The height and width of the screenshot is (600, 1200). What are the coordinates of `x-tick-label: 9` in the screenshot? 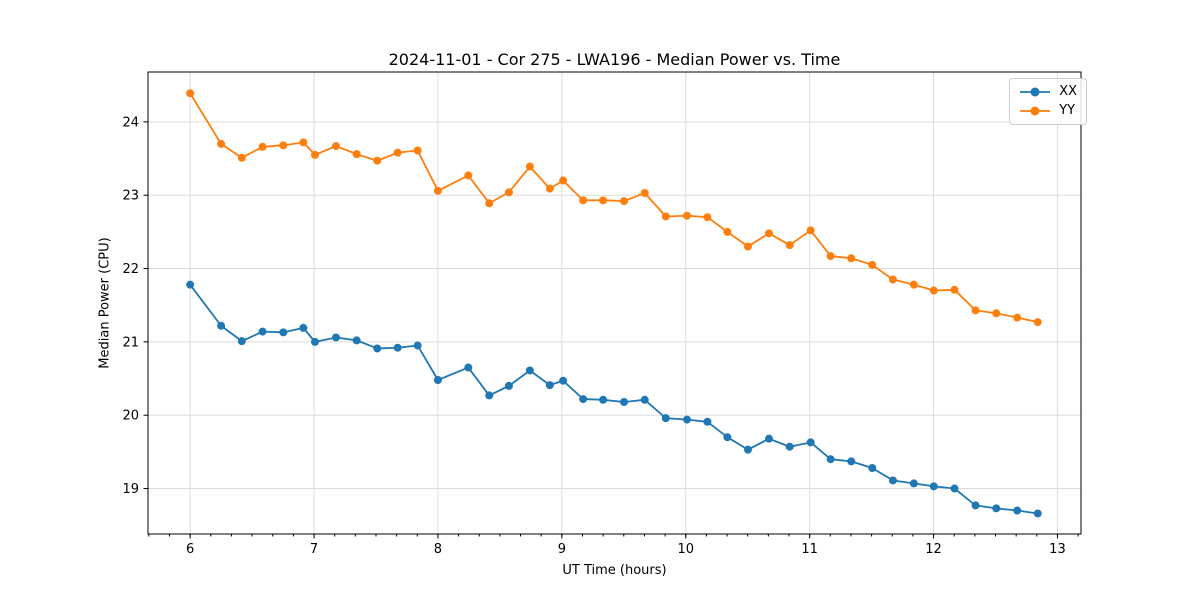 It's located at (562, 549).